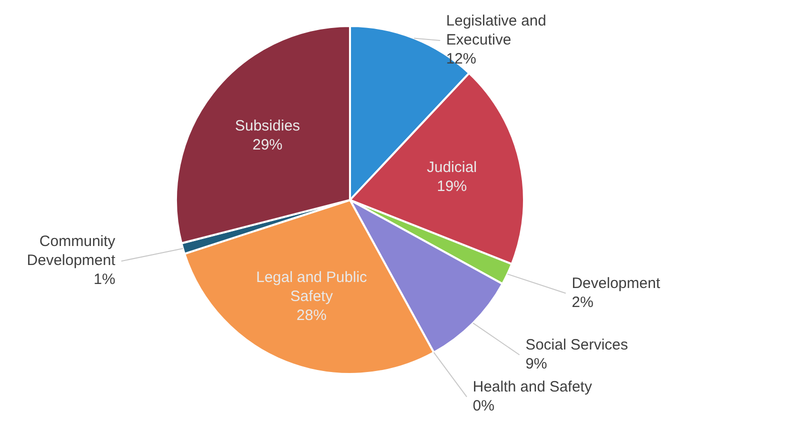  I want to click on slice-label: Development, so click(616, 283).